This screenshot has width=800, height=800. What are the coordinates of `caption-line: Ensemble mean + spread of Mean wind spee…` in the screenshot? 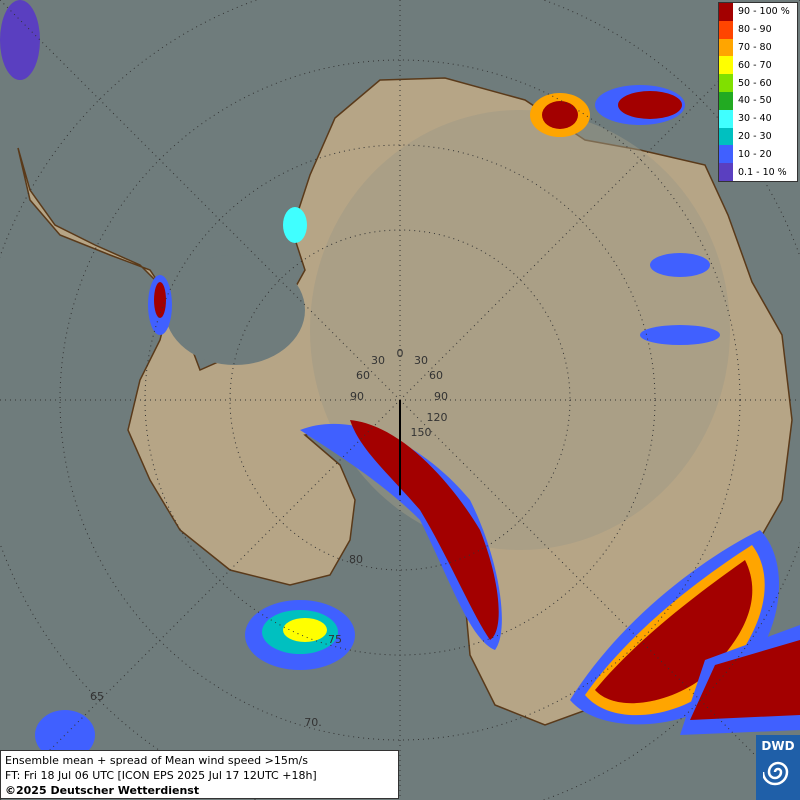 It's located at (156, 760).